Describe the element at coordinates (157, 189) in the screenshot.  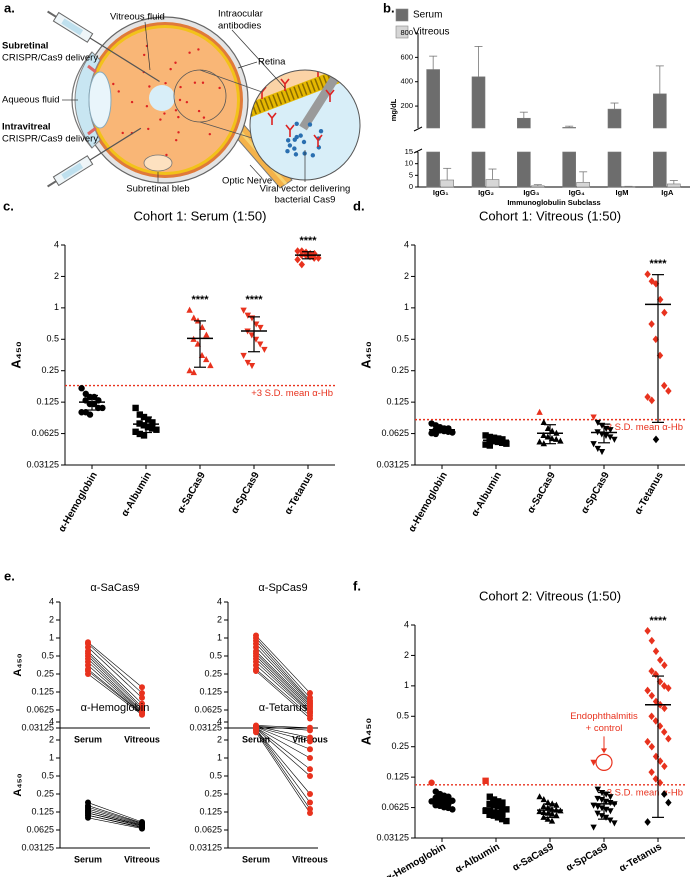
I see `label: Subretinal bleb` at that location.